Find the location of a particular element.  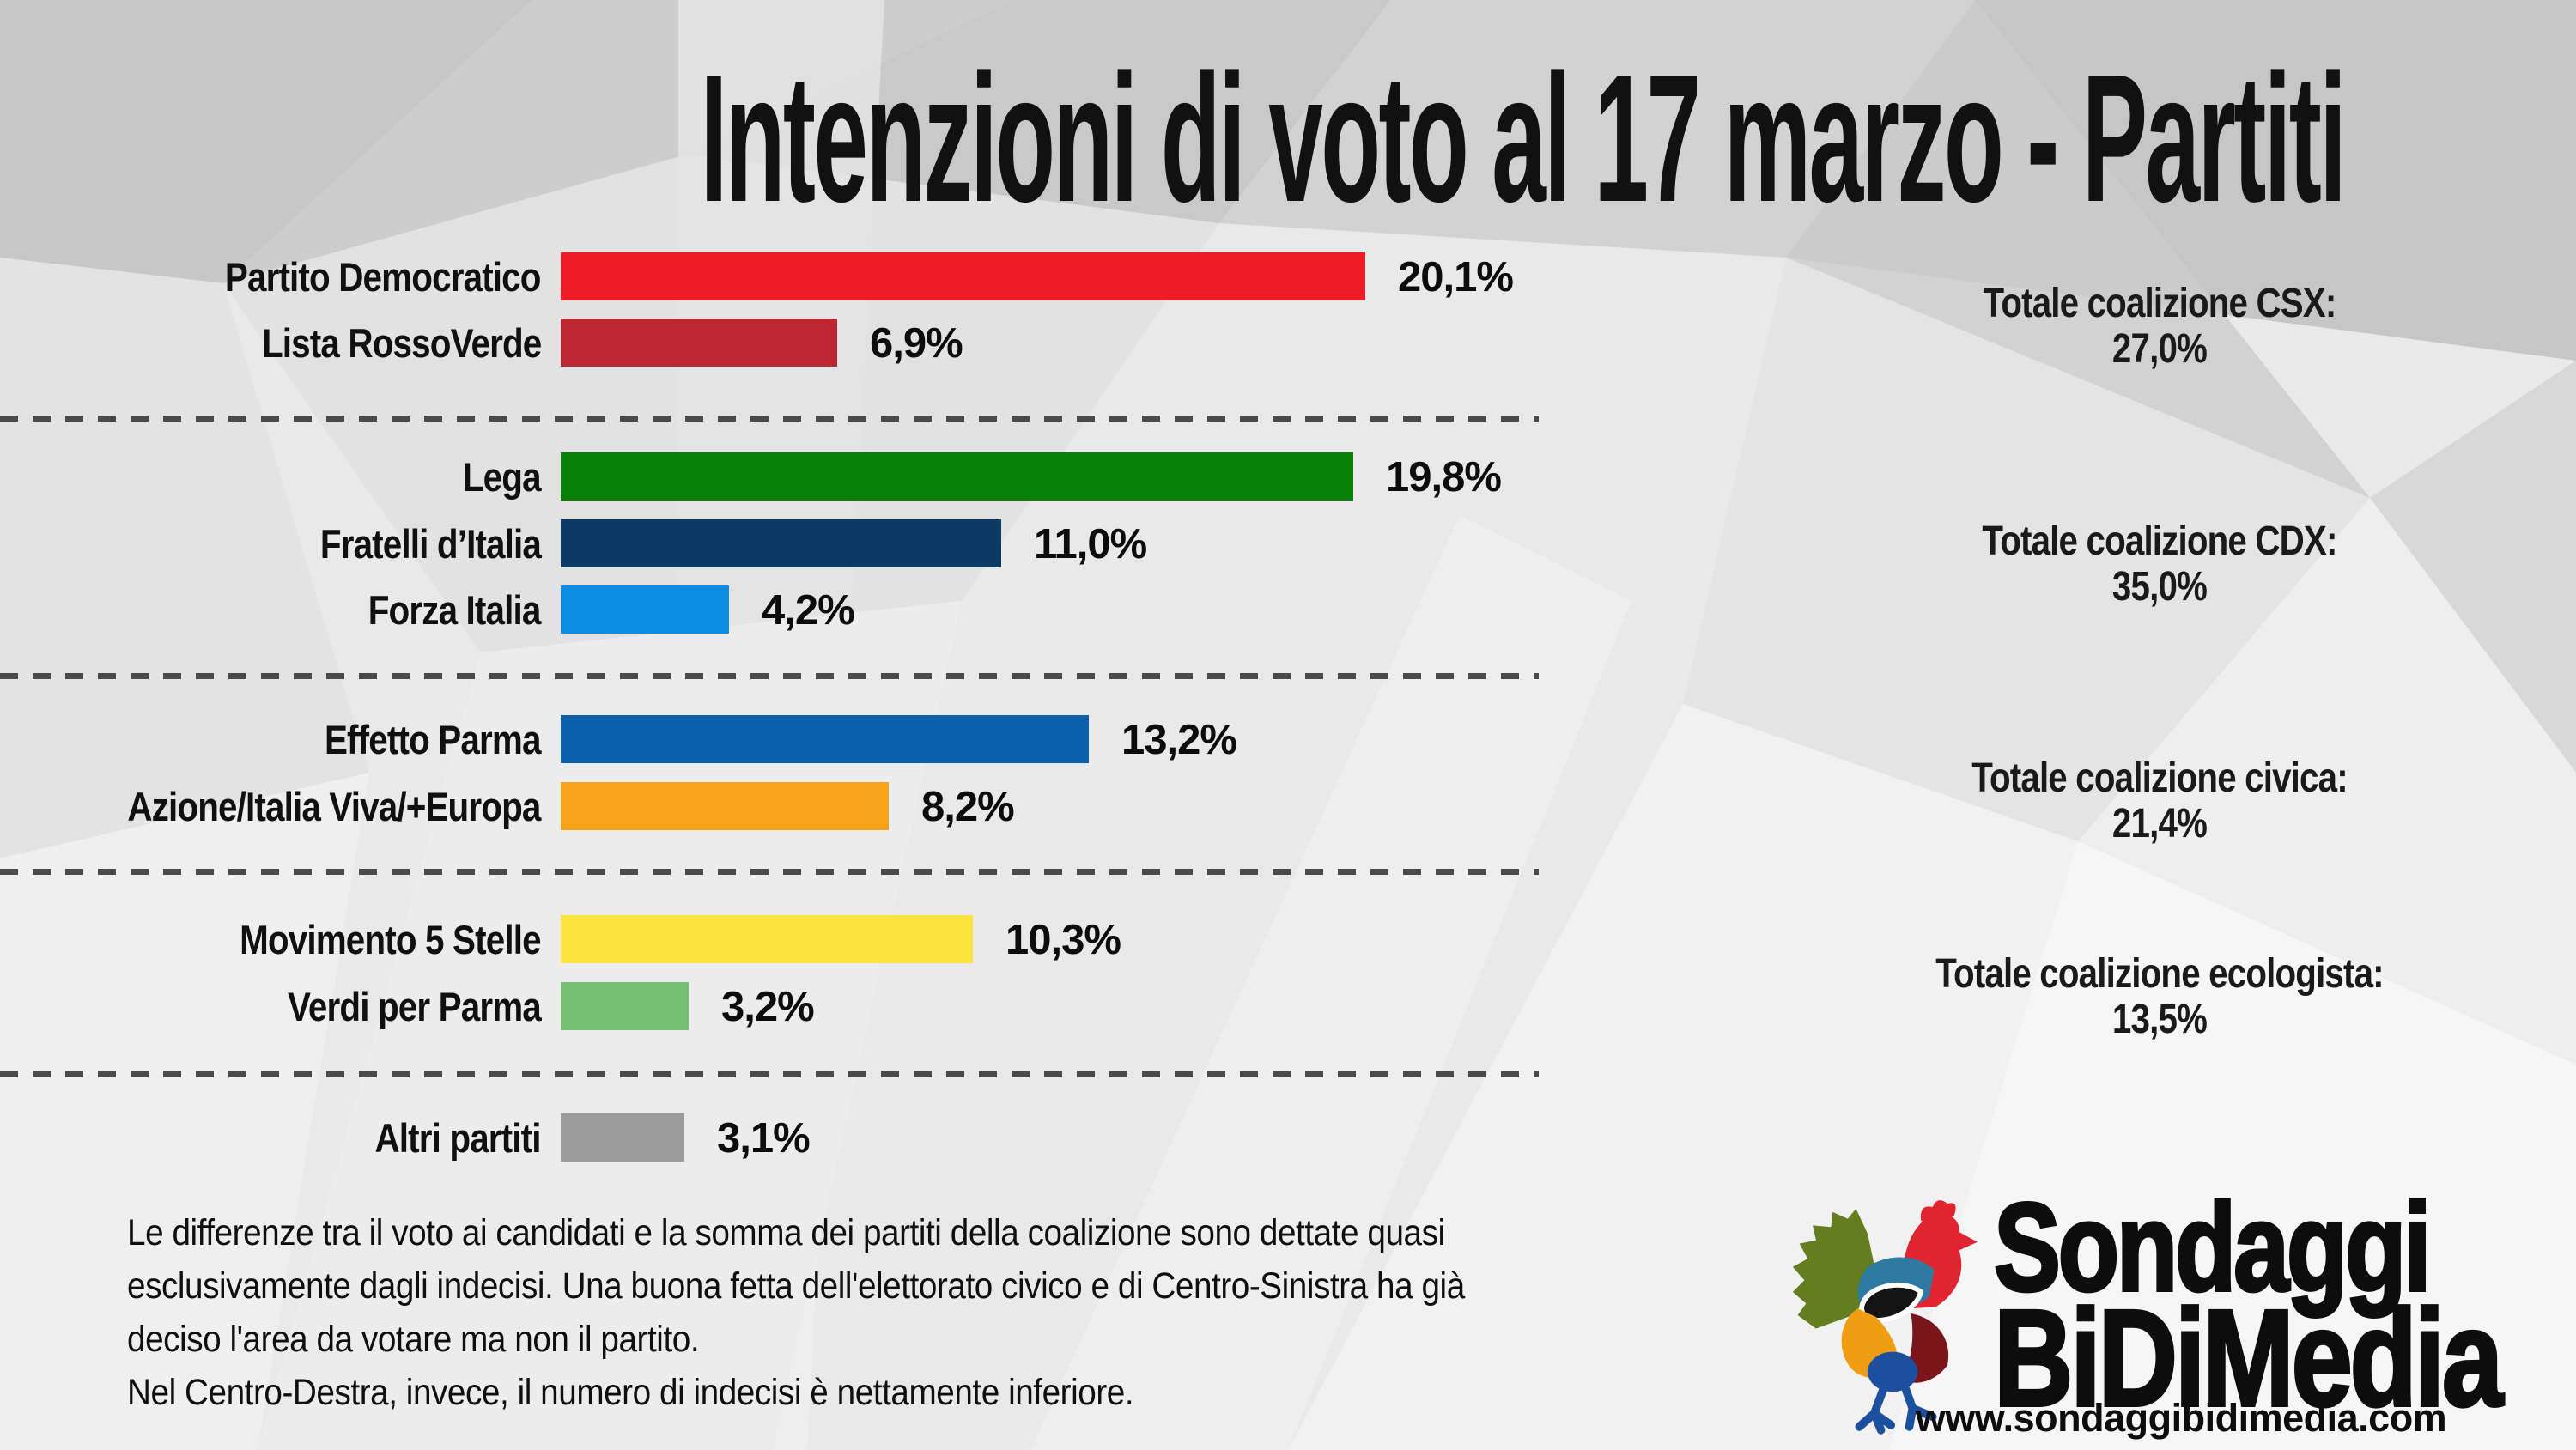

party-value: 6,9% is located at coordinates (917, 343).